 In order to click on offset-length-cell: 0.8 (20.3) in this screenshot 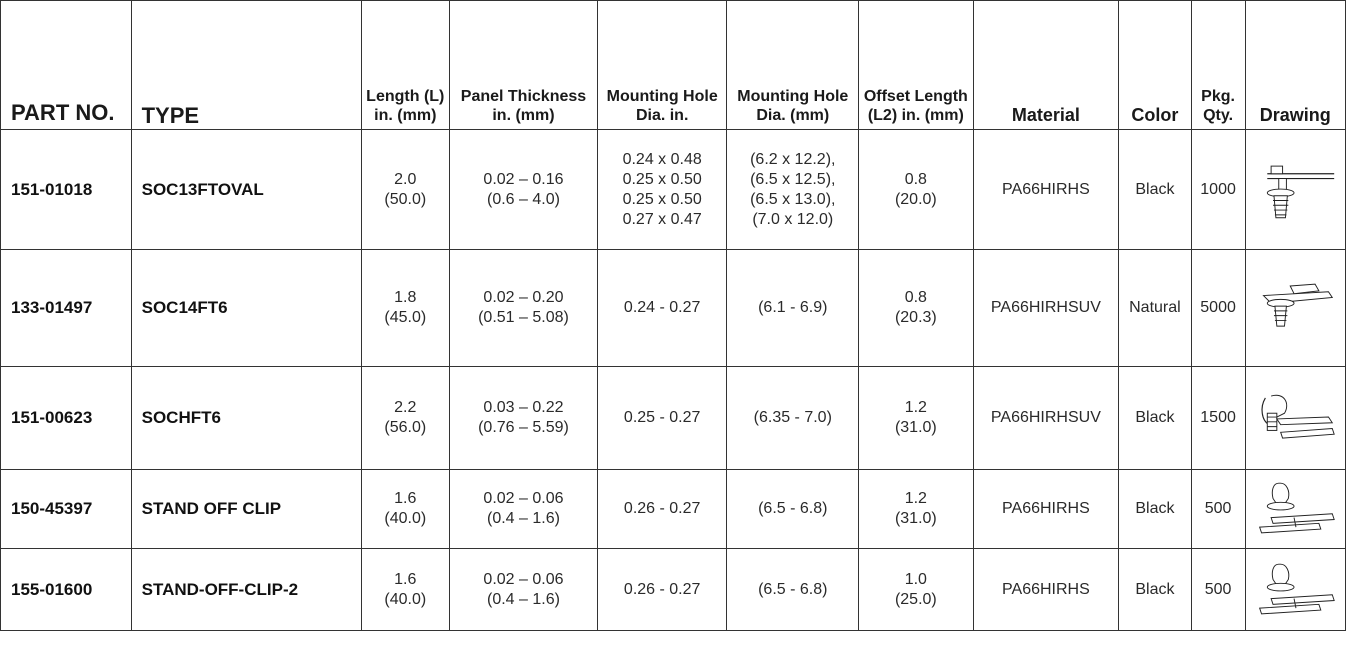, I will do `click(916, 308)`.